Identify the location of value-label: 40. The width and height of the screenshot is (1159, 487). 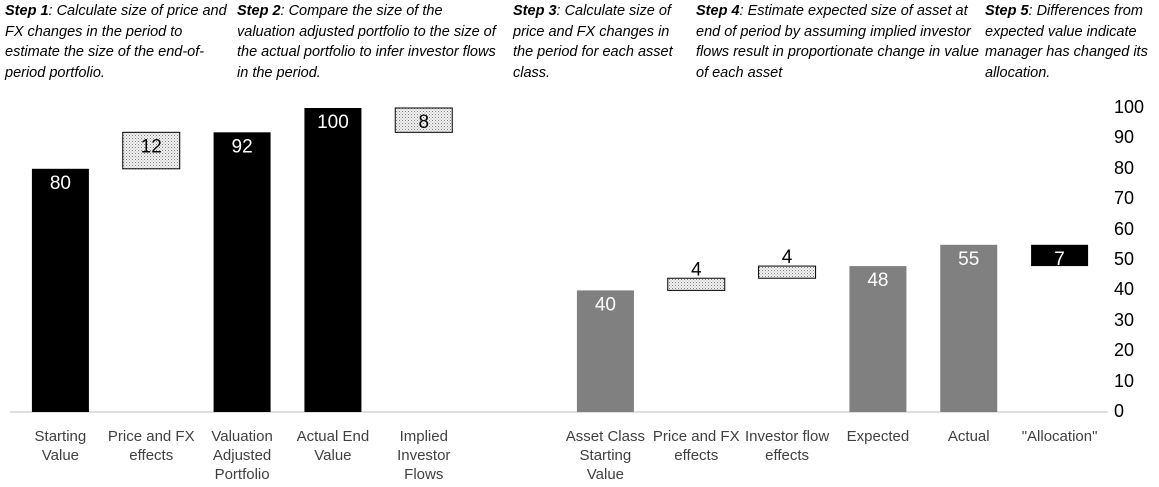
(605, 304).